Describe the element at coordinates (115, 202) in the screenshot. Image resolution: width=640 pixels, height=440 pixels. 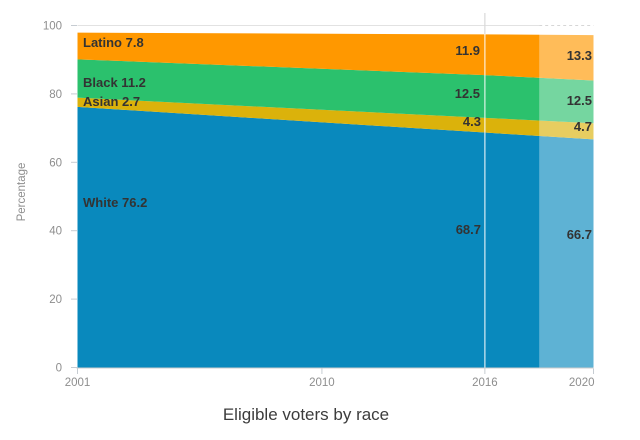
I see `label-white-2001: White 76.2` at that location.